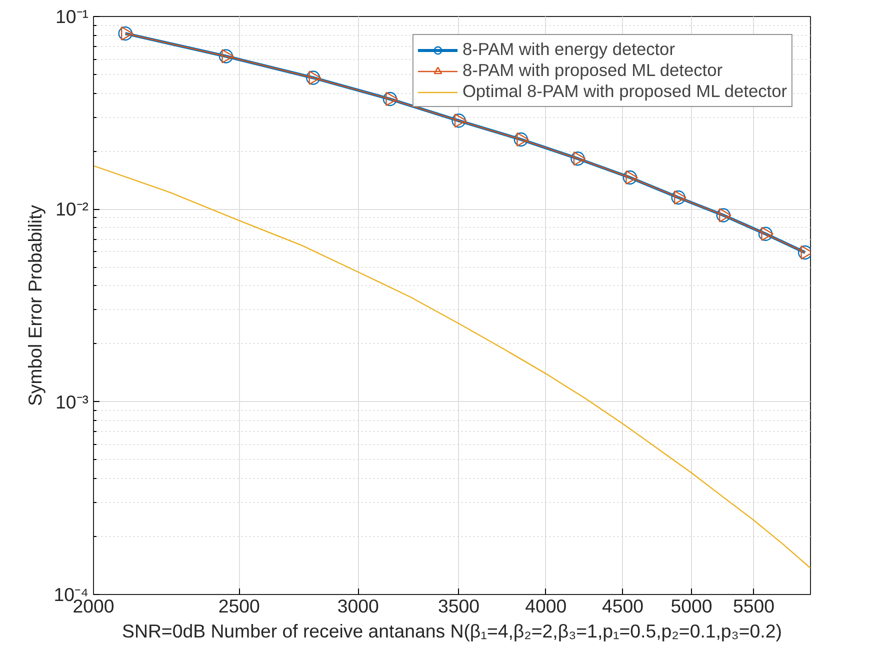 This screenshot has width=885, height=654. Describe the element at coordinates (358, 606) in the screenshot. I see `x-tick-label: 3000` at that location.